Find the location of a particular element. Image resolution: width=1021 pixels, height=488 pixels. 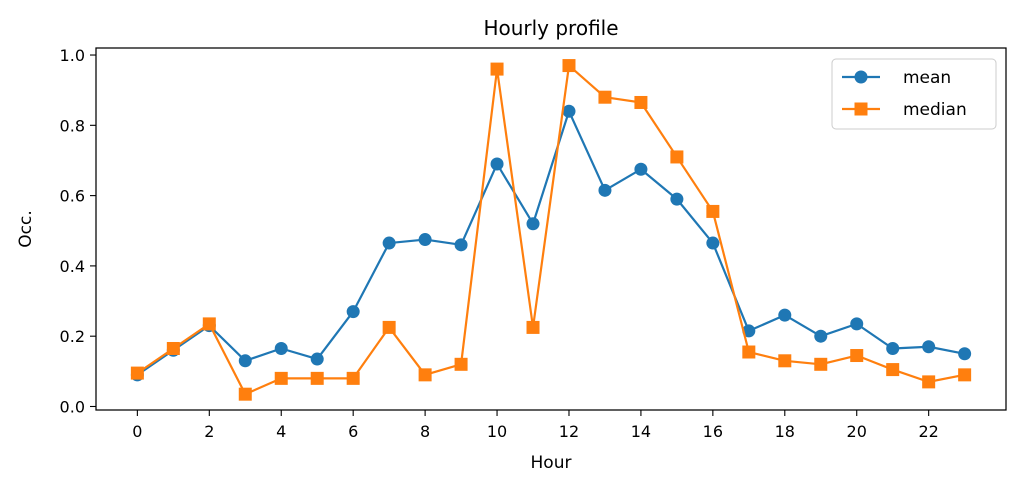

x-tick-label: 16 is located at coordinates (713, 431).